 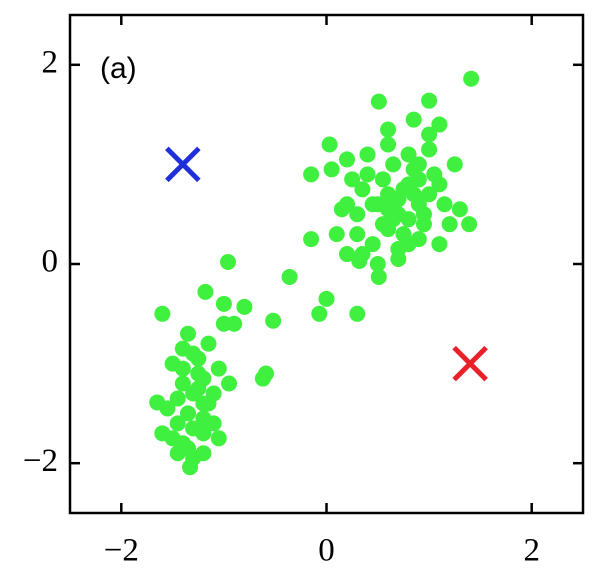 What do you see at coordinates (121, 551) in the screenshot?
I see `x-tick-label: −2` at bounding box center [121, 551].